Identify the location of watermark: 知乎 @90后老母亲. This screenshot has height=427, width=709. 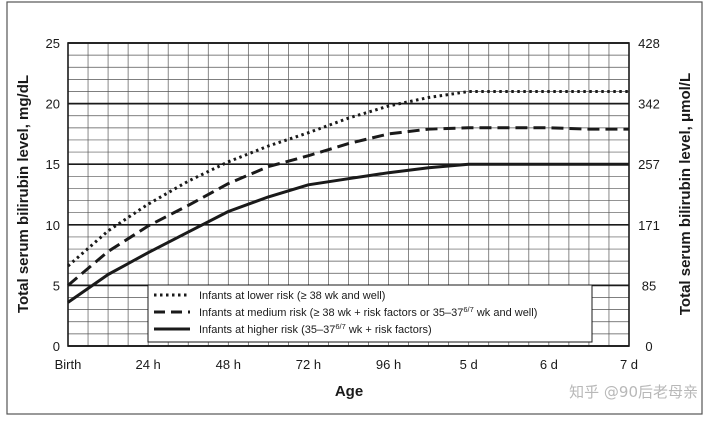
(633, 392).